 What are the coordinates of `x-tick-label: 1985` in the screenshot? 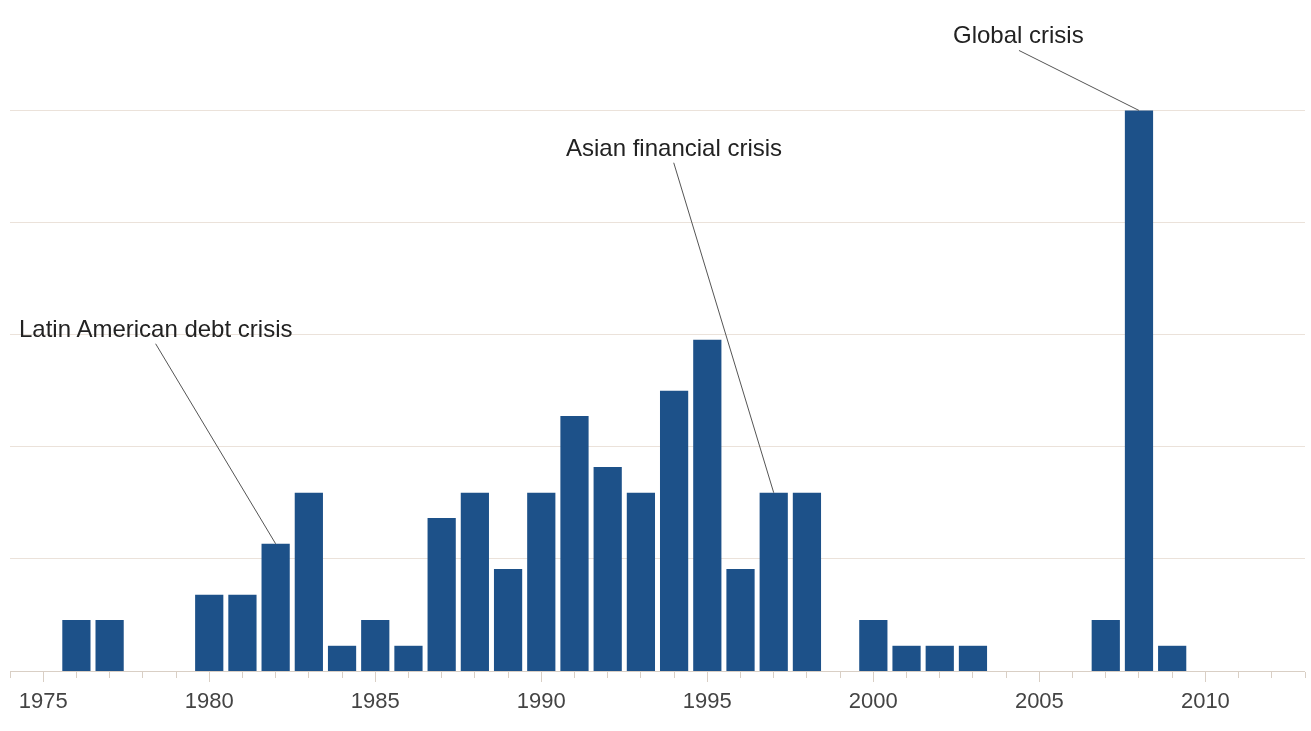 It's located at (375, 701).